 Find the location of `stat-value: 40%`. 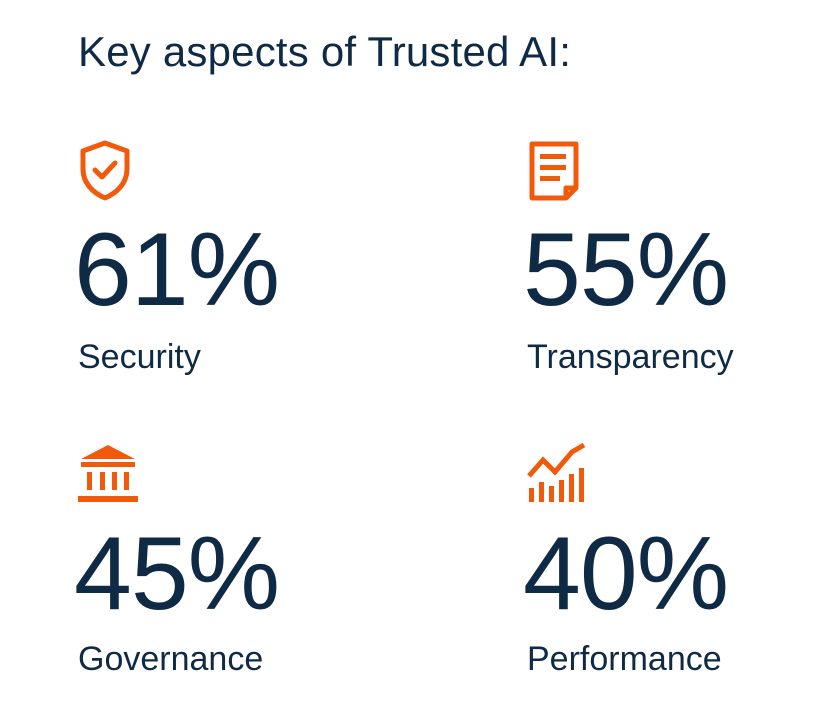

stat-value: 40% is located at coordinates (626, 574).